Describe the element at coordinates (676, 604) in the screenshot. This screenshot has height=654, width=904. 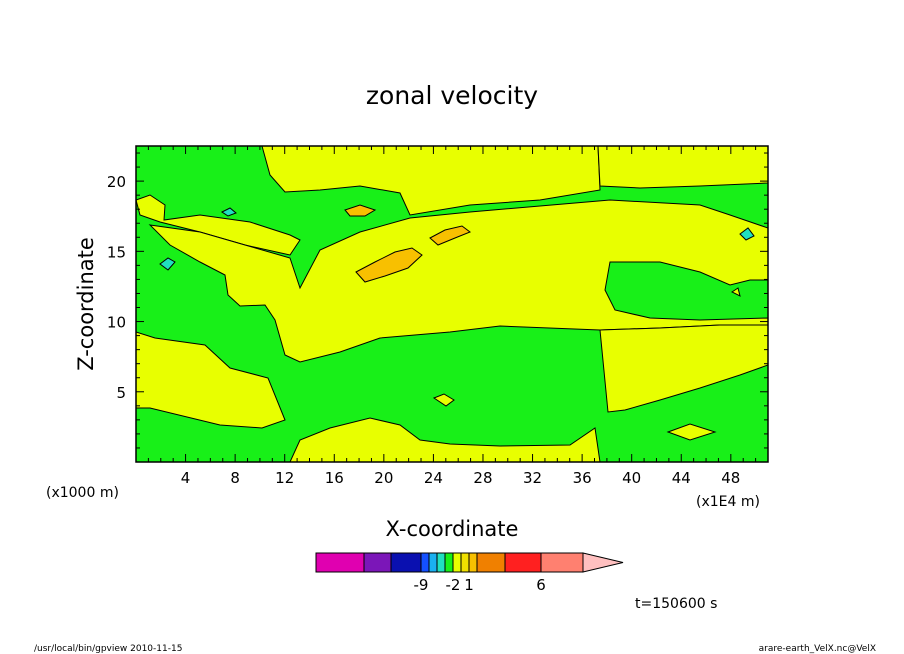
I see `time-label: t=150600 s` at that location.